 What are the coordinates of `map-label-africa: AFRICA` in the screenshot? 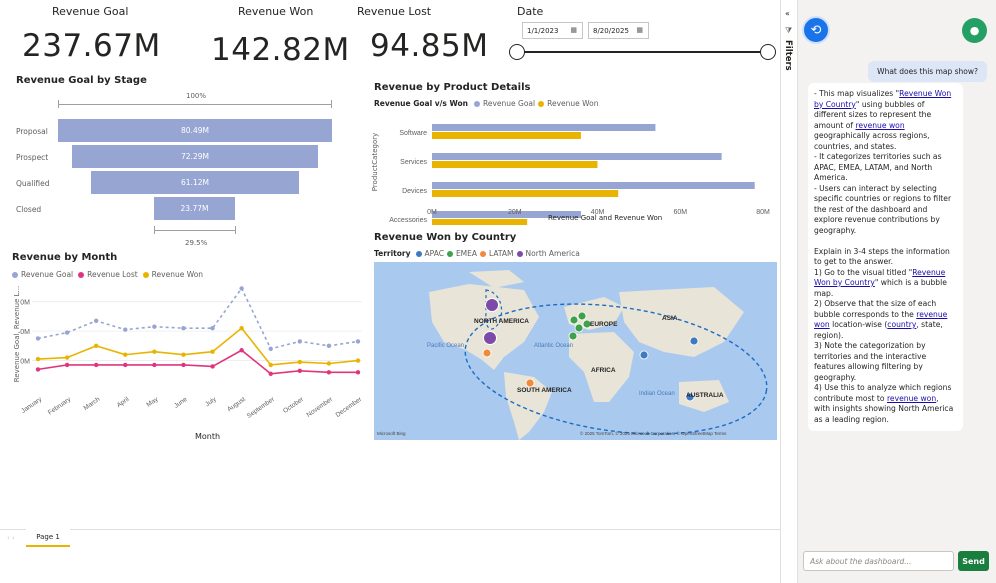 It's located at (603, 370).